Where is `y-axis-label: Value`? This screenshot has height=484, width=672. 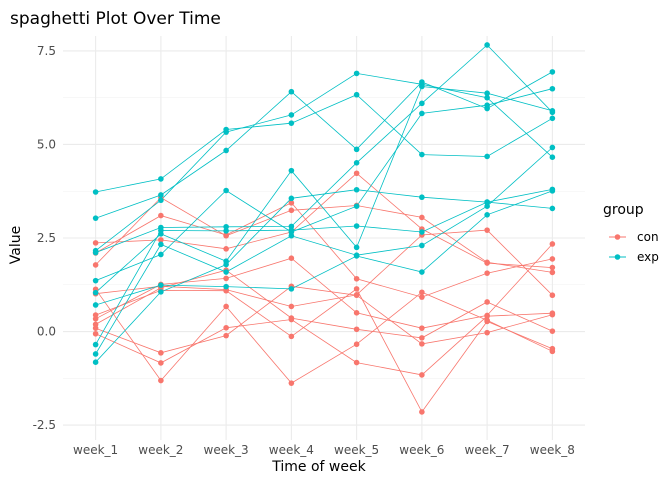 y-axis-label: Value is located at coordinates (16, 245).